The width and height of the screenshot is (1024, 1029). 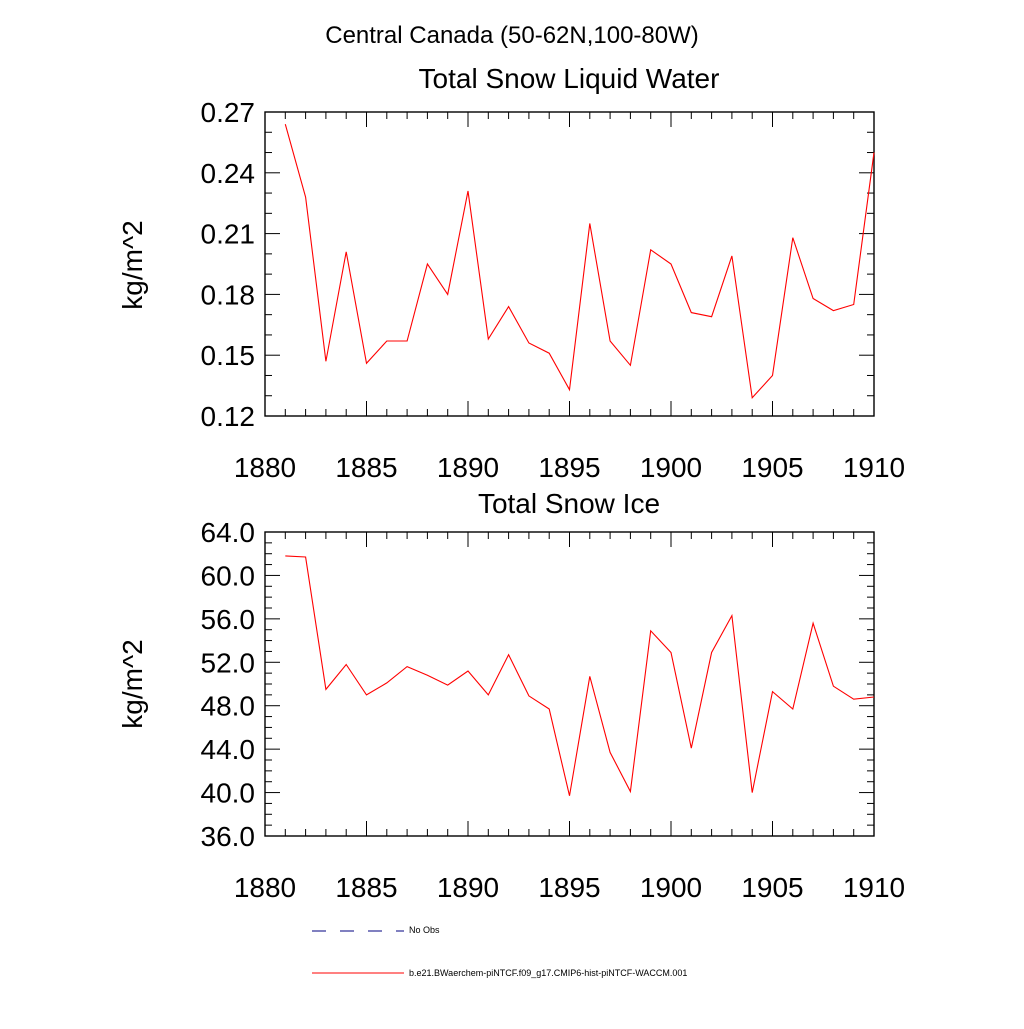 I want to click on chart-title: Total Snow Liquid Water, so click(x=569, y=78).